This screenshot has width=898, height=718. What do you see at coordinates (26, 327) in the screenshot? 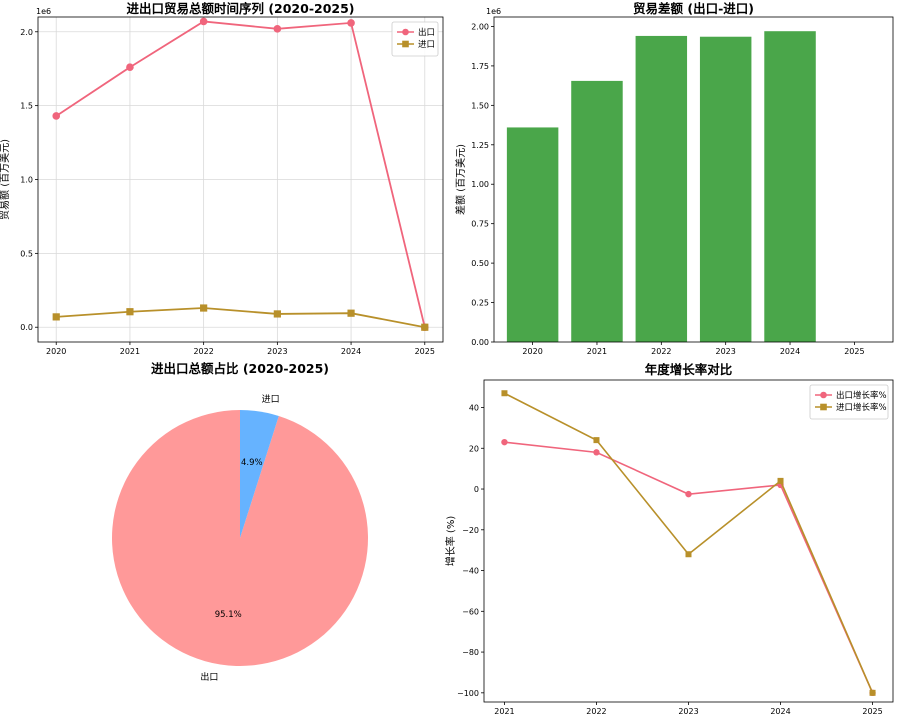
I see `totals-ytick-label: 0.0` at bounding box center [26, 327].